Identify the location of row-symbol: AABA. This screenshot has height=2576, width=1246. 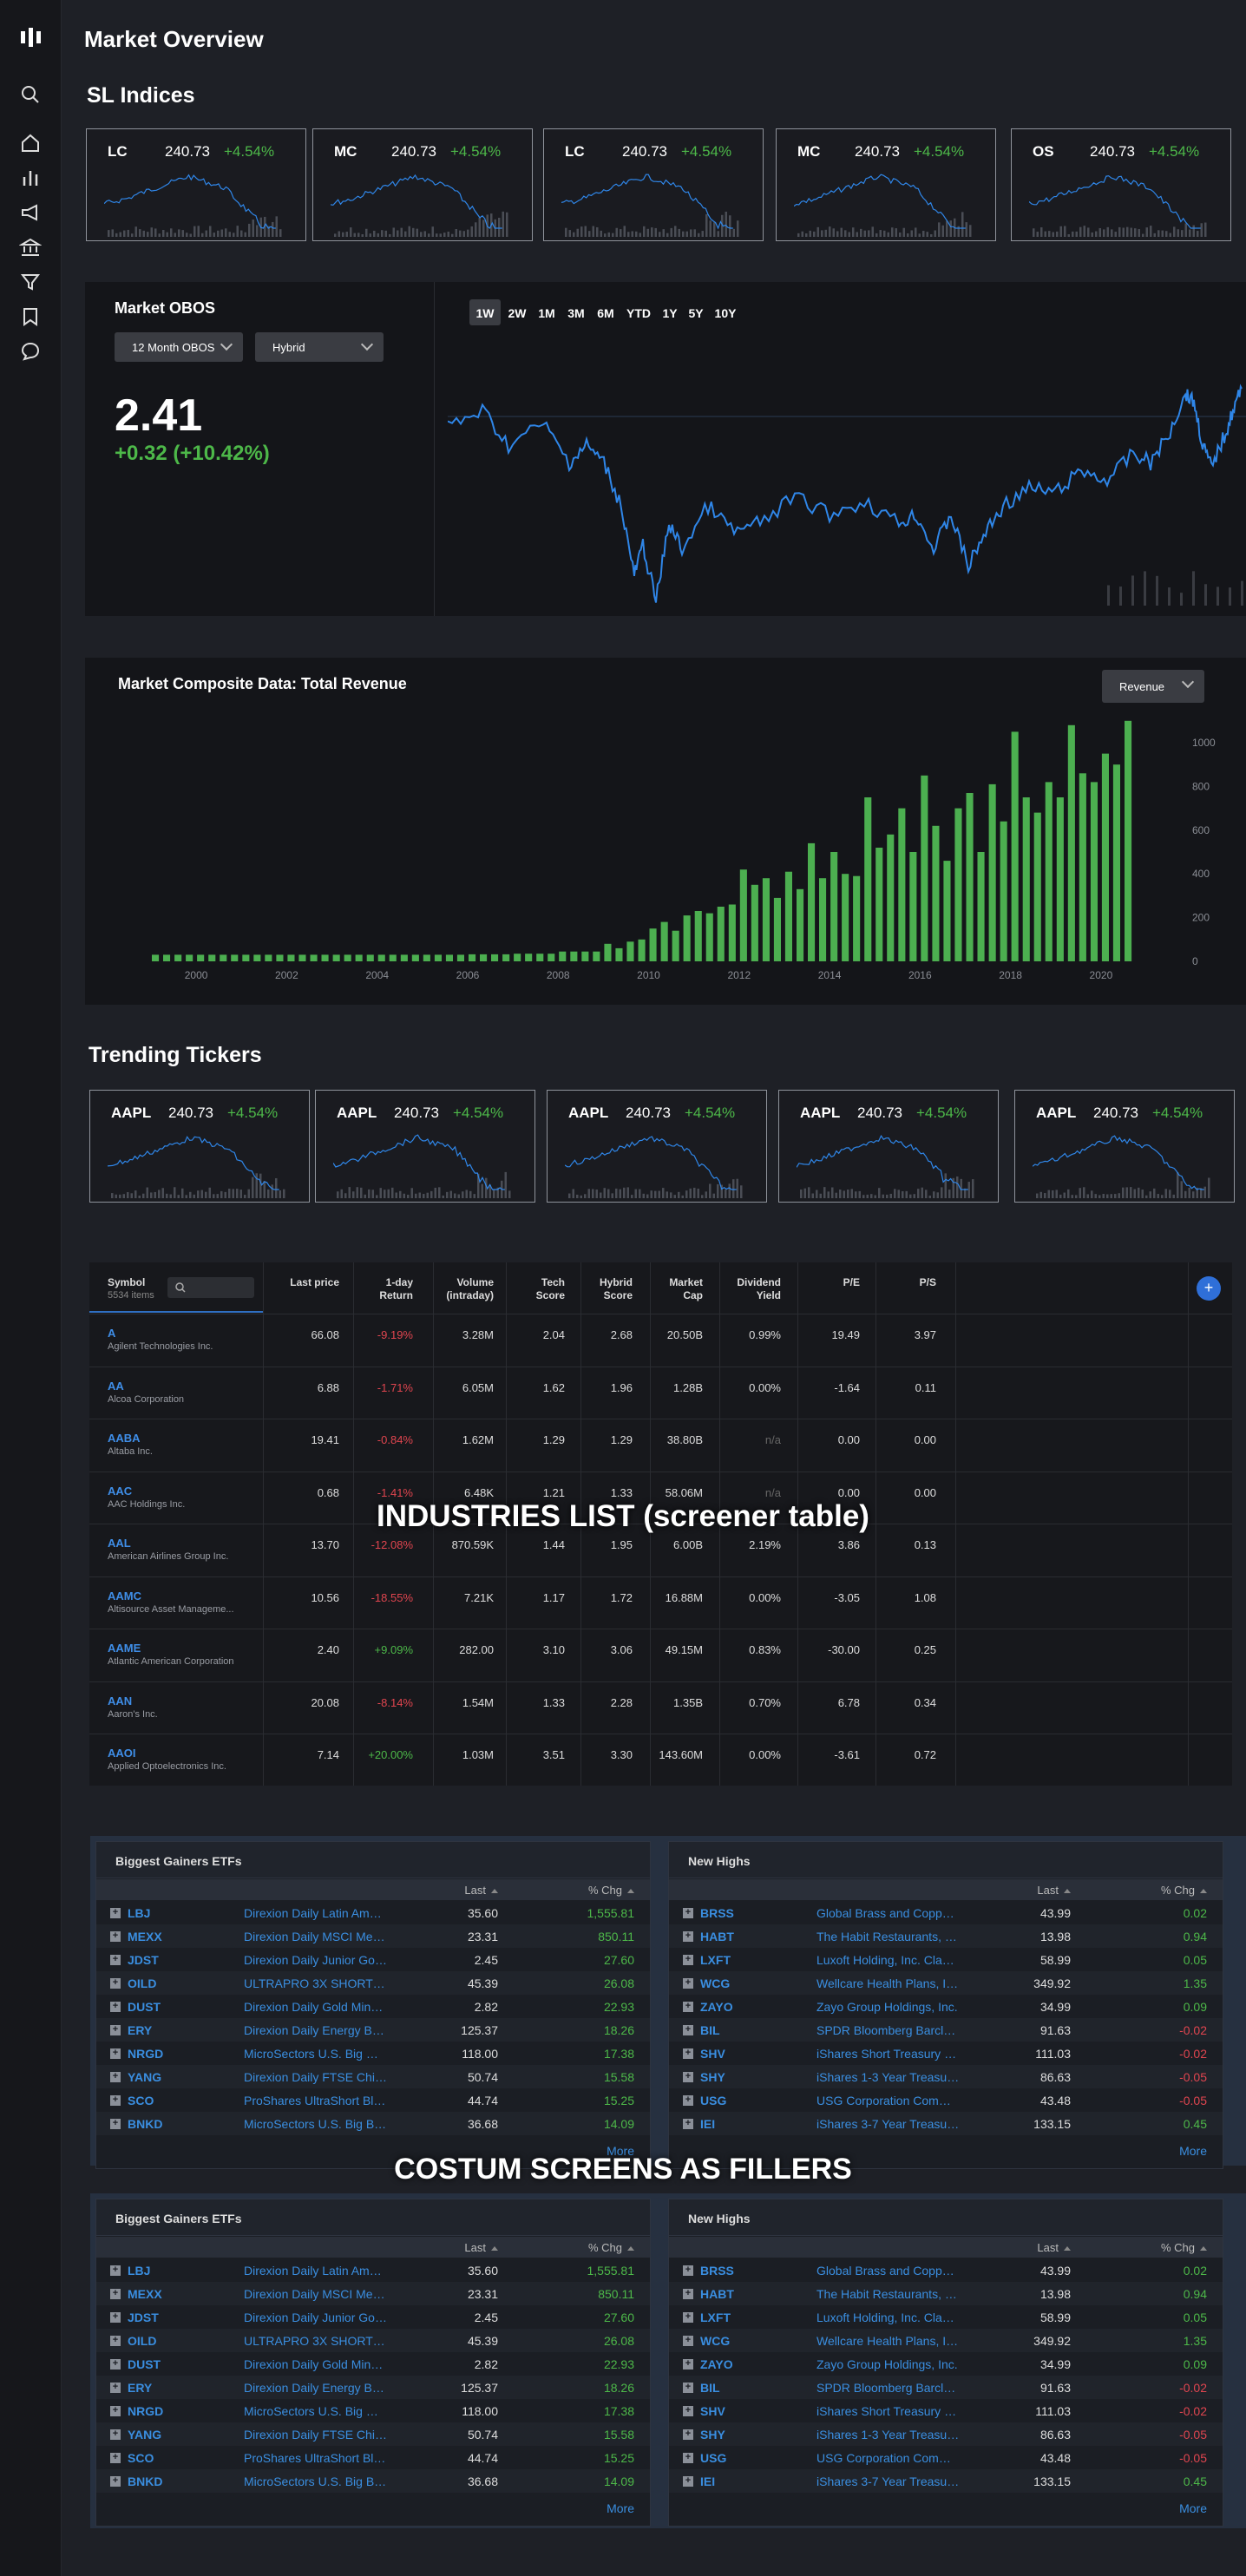
(125, 1438).